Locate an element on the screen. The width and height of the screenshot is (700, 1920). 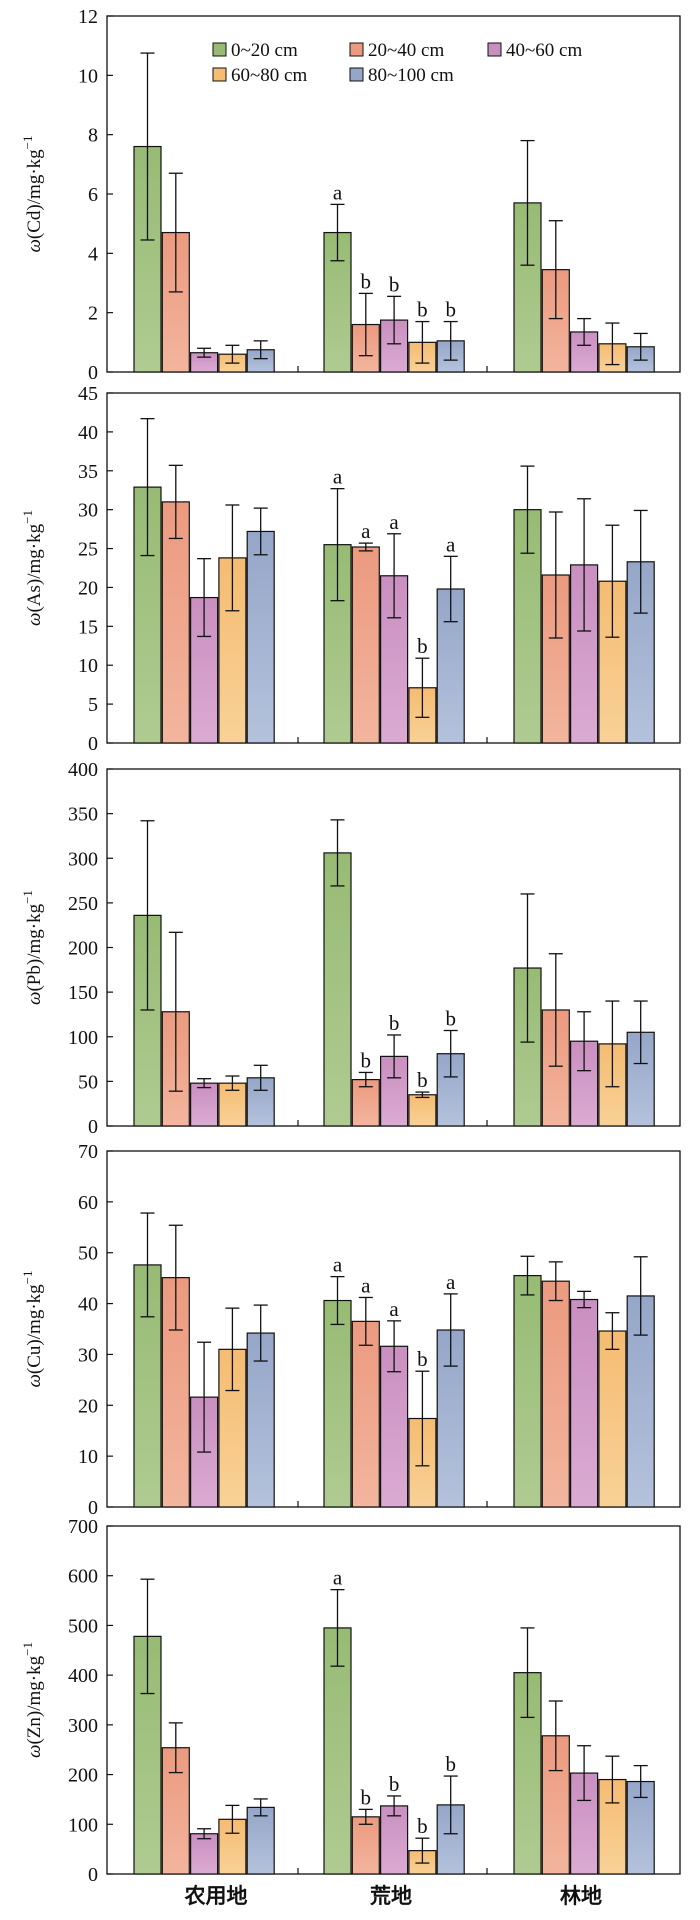
y-tick-label: 8 is located at coordinates (93, 136).